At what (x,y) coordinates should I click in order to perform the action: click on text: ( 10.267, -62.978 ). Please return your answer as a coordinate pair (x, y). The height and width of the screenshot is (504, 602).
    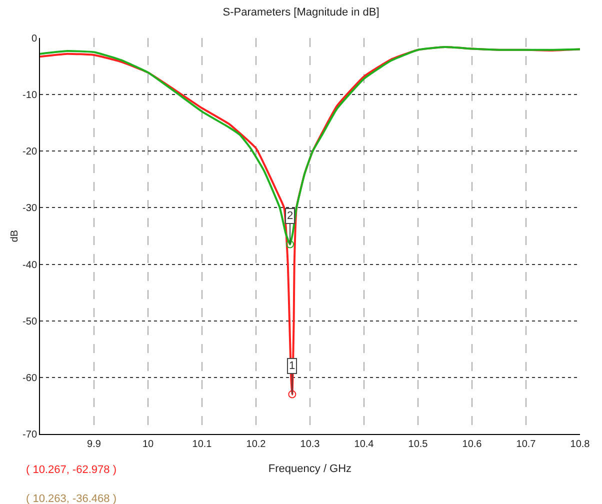
    Looking at the image, I should click on (71, 470).